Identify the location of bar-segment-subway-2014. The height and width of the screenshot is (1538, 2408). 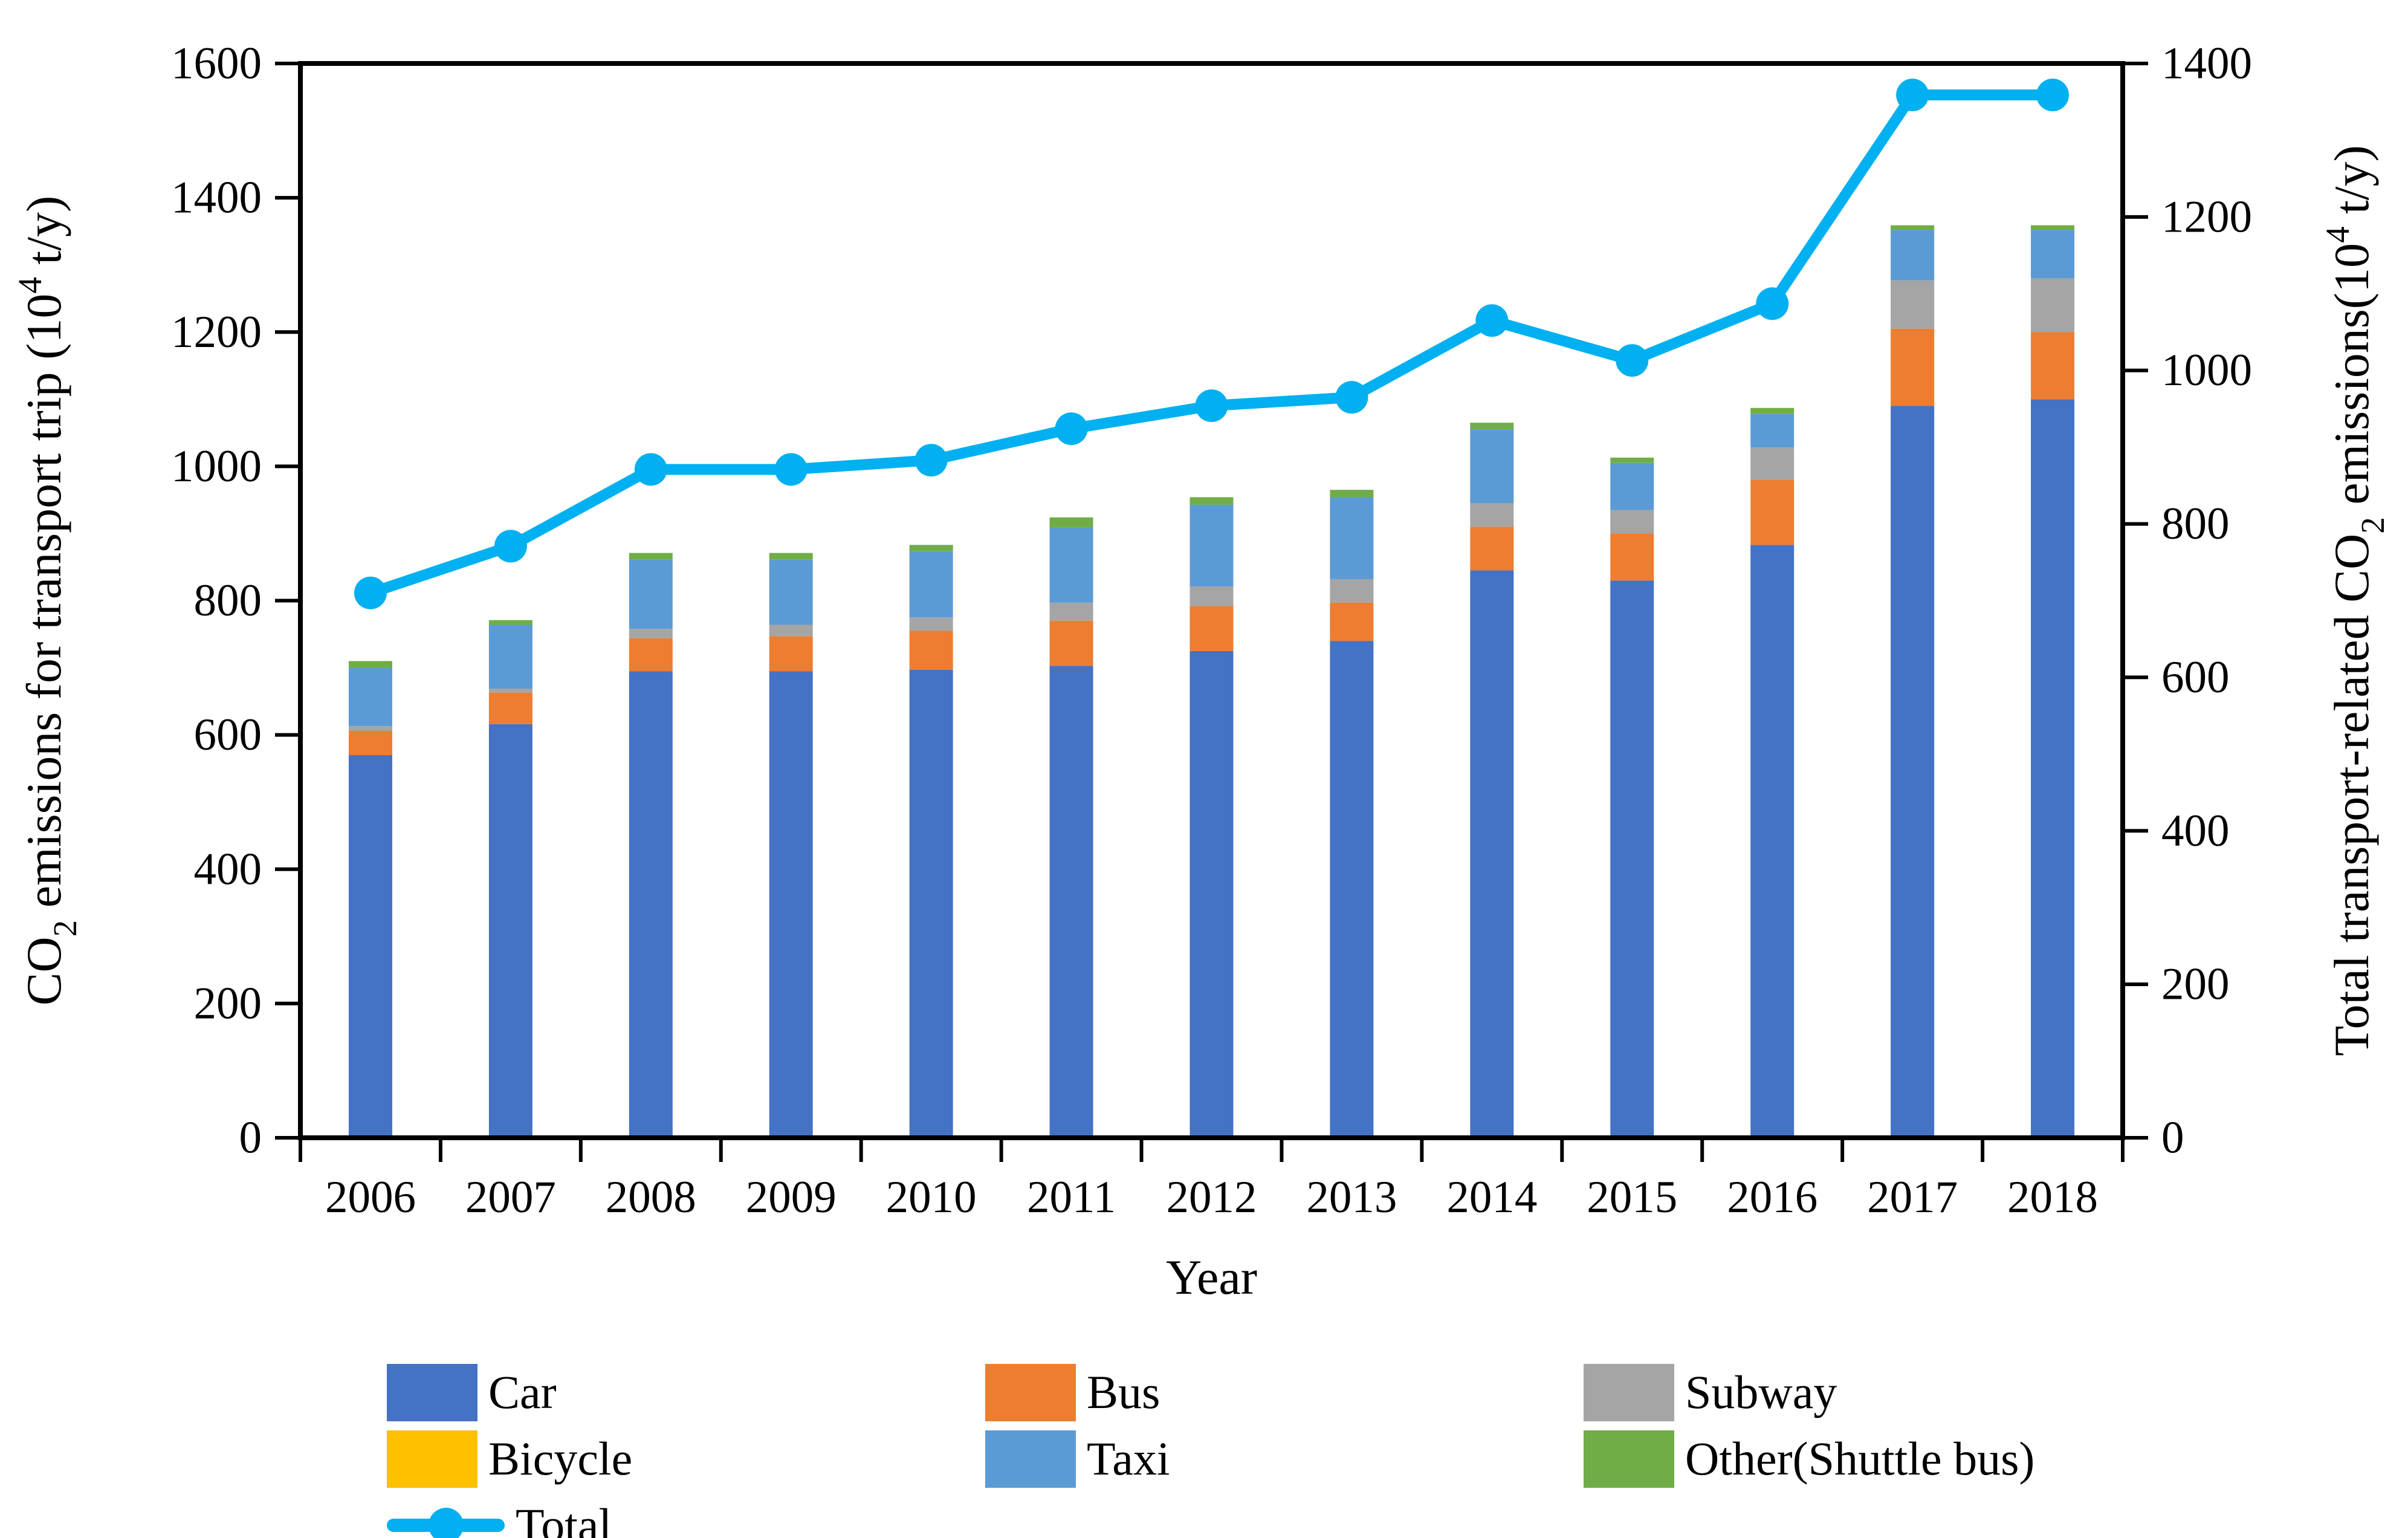
(1492, 515).